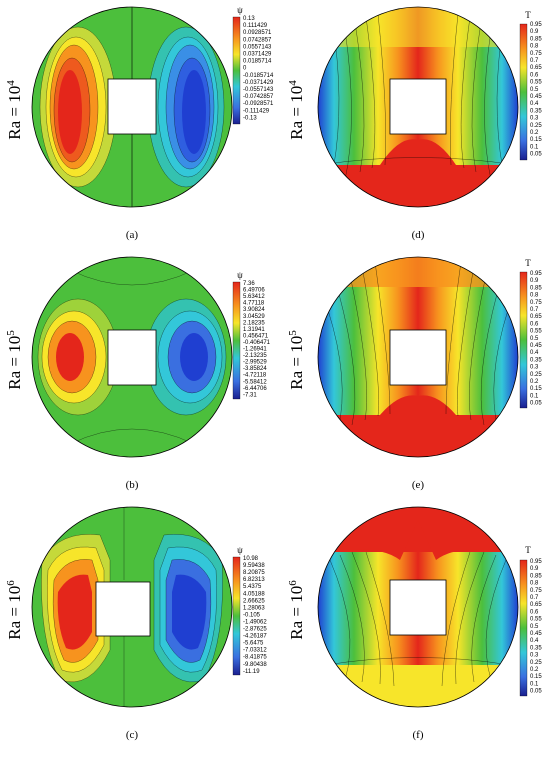 The height and width of the screenshot is (766, 550). What do you see at coordinates (254, 310) in the screenshot?
I see `legend-tick-label: 3.90824` at bounding box center [254, 310].